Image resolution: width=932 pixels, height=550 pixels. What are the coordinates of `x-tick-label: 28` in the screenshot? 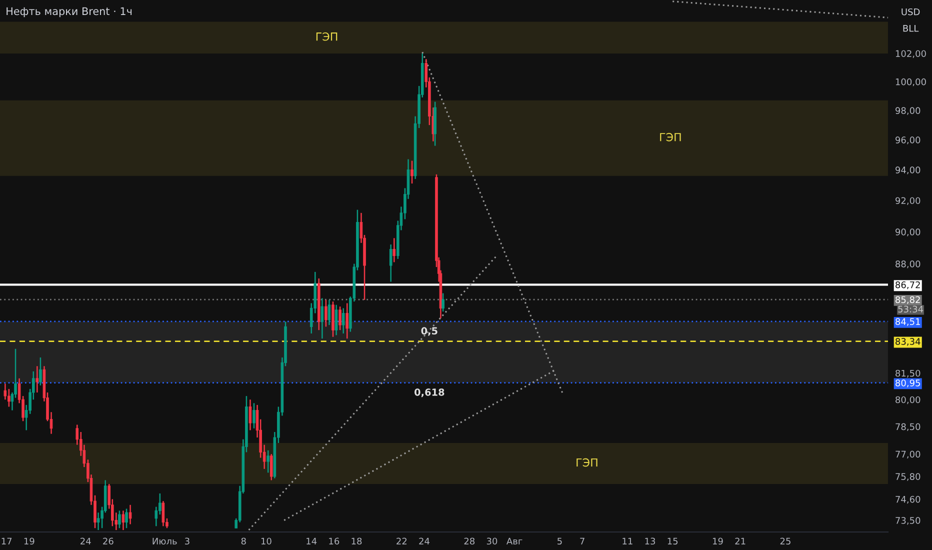 It's located at (469, 541).